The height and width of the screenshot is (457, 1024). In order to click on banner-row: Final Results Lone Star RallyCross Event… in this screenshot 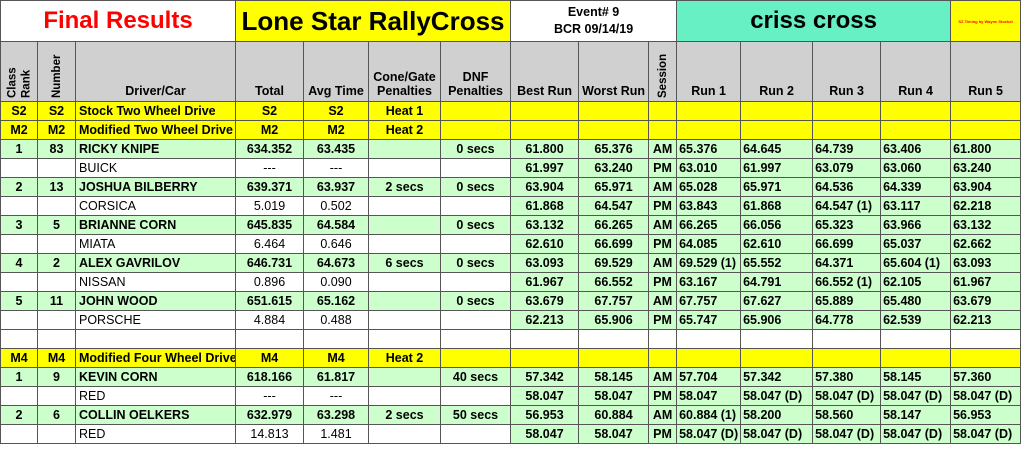, I will do `click(511, 21)`.